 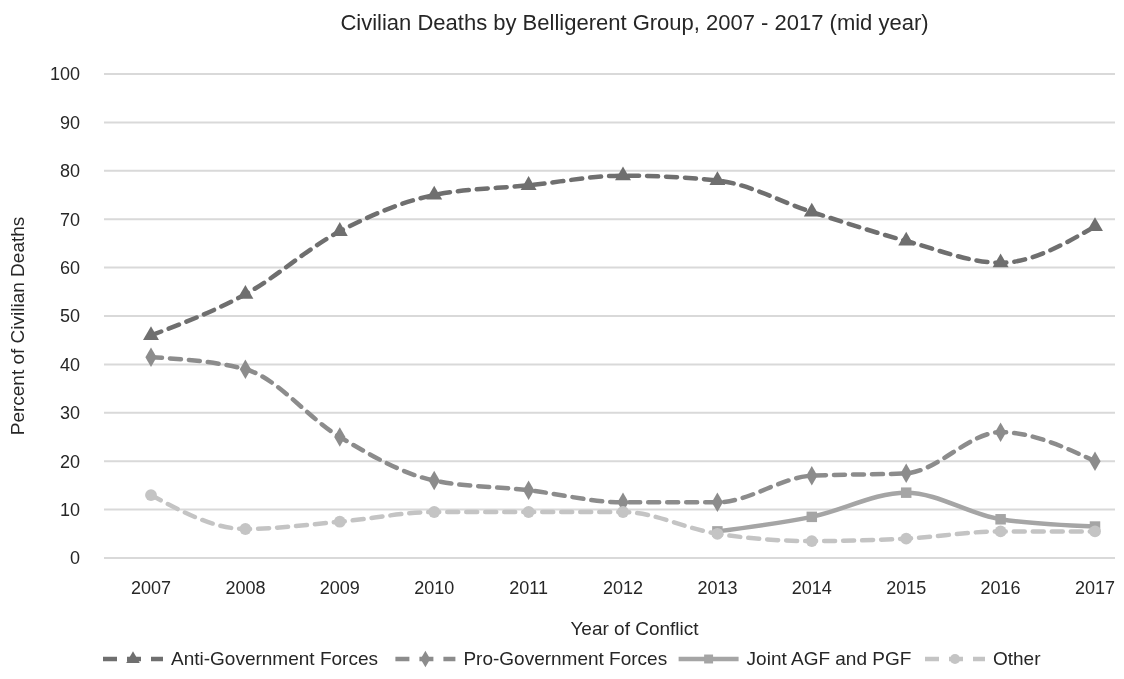 What do you see at coordinates (1017, 658) in the screenshot?
I see `legend-label: Other` at bounding box center [1017, 658].